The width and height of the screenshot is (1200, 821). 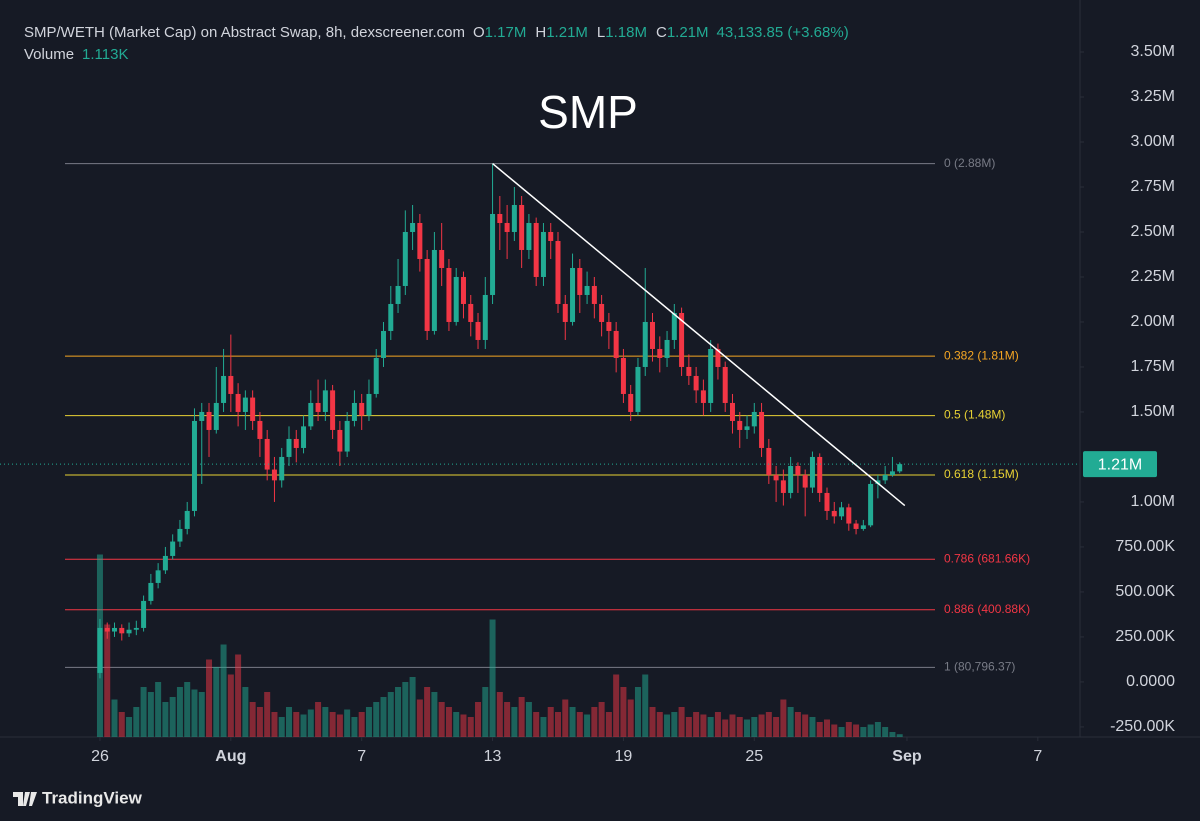 What do you see at coordinates (626, 32) in the screenshot?
I see `ohlc-value: 1.18M` at bounding box center [626, 32].